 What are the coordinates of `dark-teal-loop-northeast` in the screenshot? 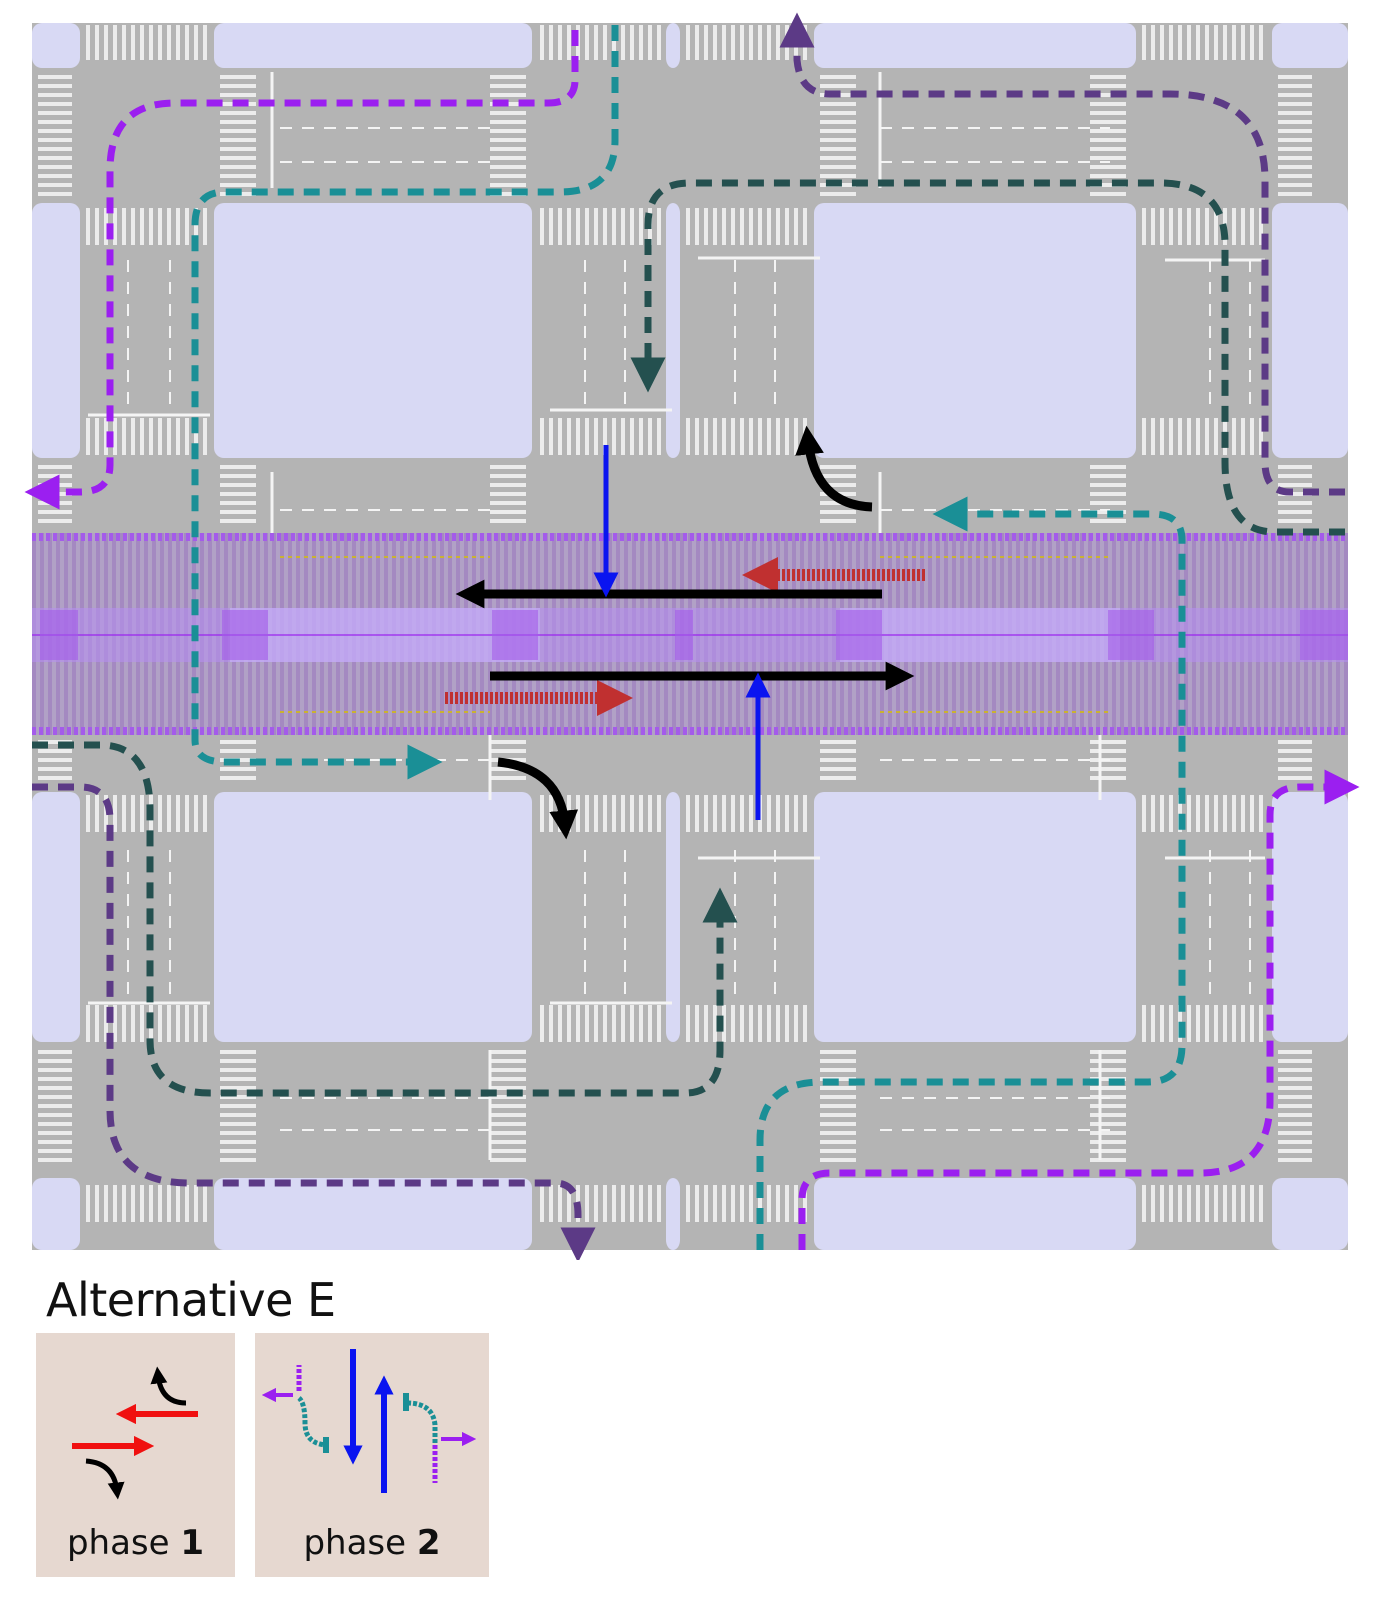 It's located at (987, 357).